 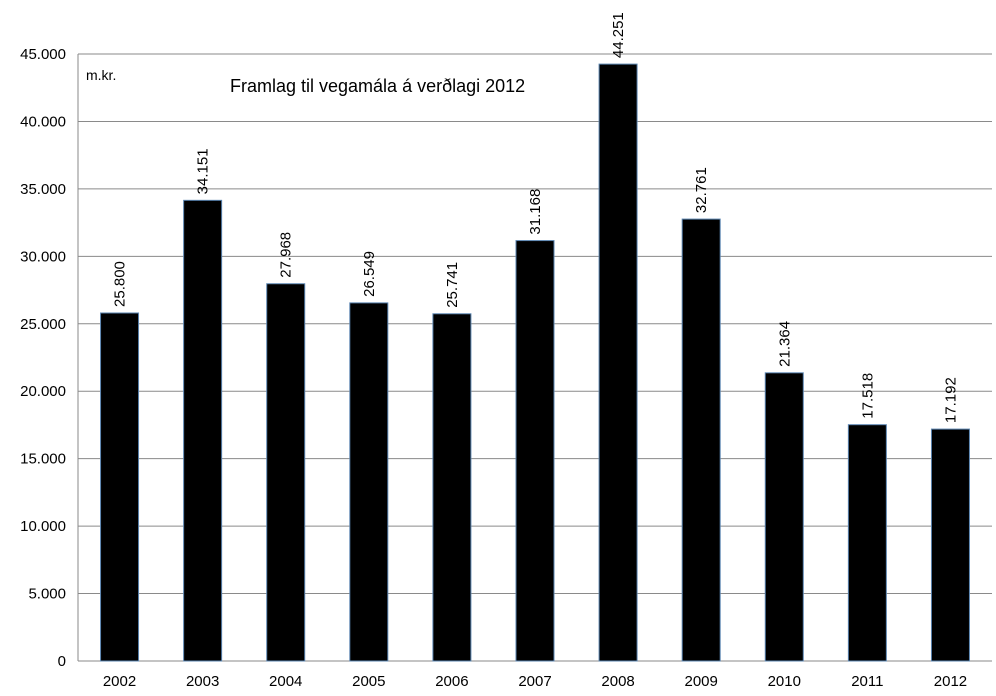 What do you see at coordinates (617, 681) in the screenshot?
I see `x-tick-label: 2008` at bounding box center [617, 681].